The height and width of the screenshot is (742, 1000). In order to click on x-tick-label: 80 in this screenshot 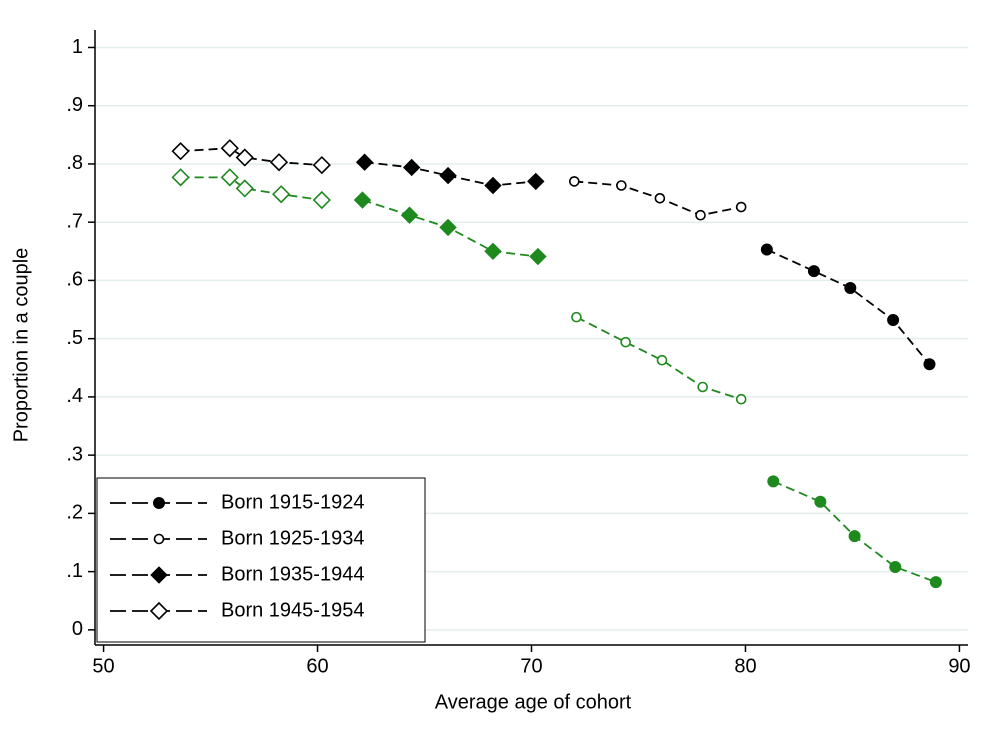, I will do `click(745, 666)`.